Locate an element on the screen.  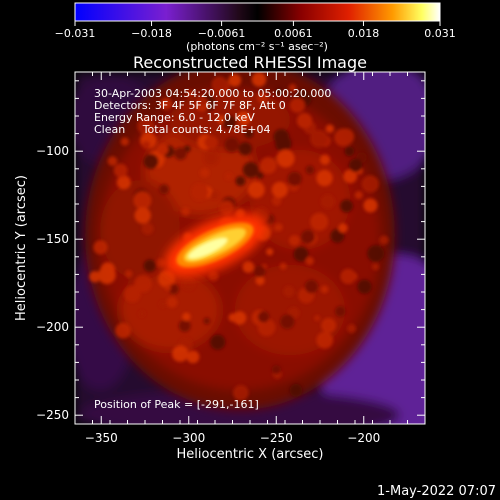
x-axis-label: Heliocentric X (arcsec) is located at coordinates (250, 454).